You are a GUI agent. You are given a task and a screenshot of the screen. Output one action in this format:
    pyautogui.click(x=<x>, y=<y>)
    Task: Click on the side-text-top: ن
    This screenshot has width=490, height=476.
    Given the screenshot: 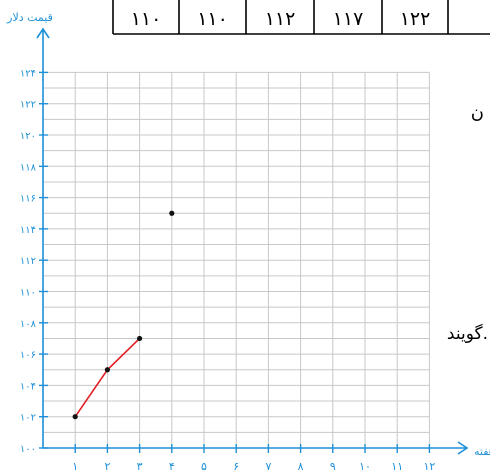 What is the action you would take?
    pyautogui.click(x=477, y=112)
    